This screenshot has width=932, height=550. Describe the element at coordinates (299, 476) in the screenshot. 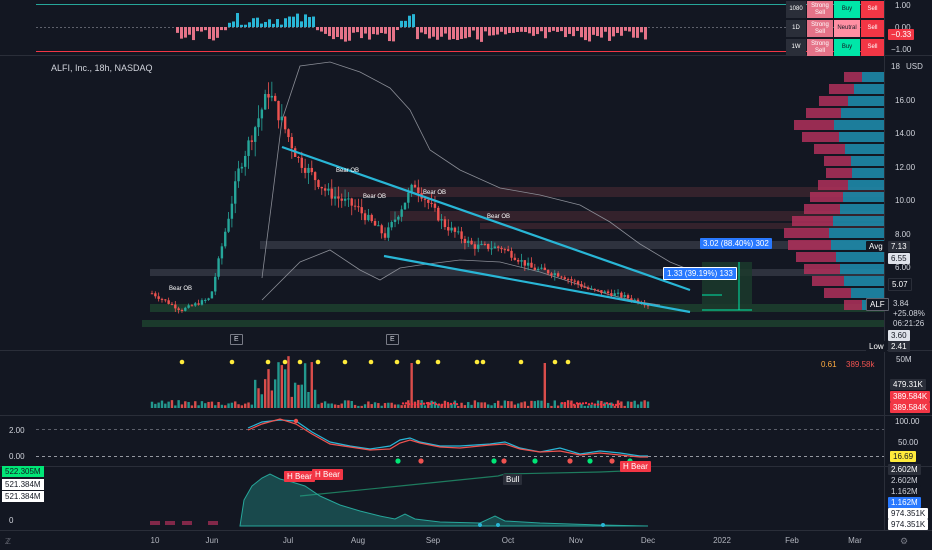

I see `bear-label: H Bear` at that location.